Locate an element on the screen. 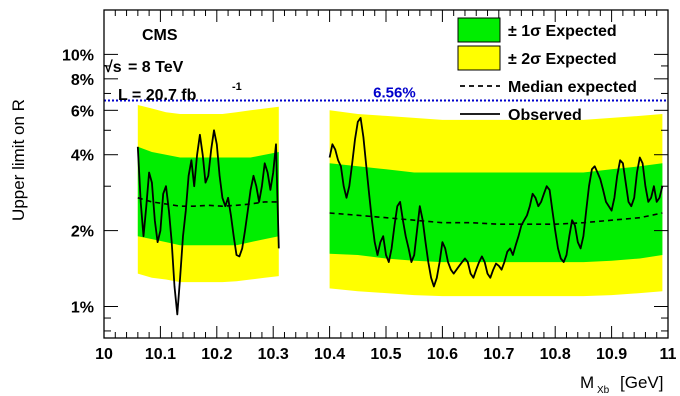  x-tick-label: 10.7 is located at coordinates (498, 354).